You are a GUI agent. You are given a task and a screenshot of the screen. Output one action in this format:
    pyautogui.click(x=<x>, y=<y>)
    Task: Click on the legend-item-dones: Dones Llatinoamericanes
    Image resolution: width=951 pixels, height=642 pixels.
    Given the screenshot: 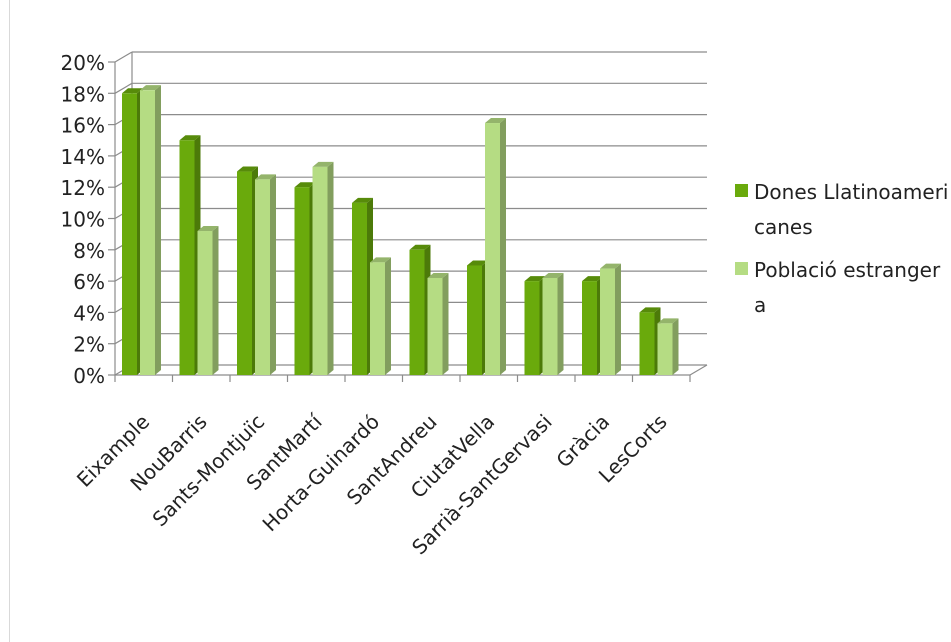 What is the action you would take?
    pyautogui.click(x=842, y=210)
    